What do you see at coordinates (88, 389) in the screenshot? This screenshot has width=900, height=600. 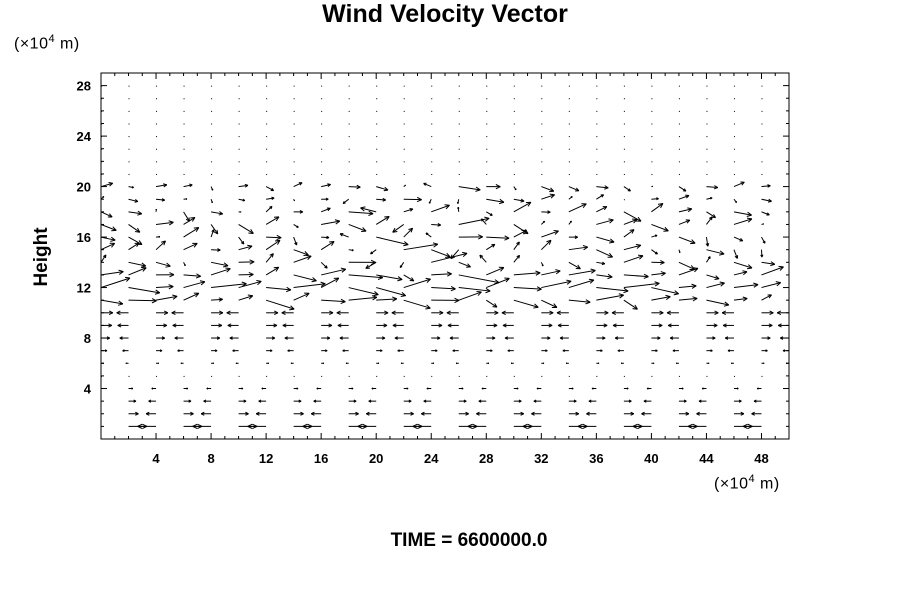 I see `y-tick-label: 4` at bounding box center [88, 389].